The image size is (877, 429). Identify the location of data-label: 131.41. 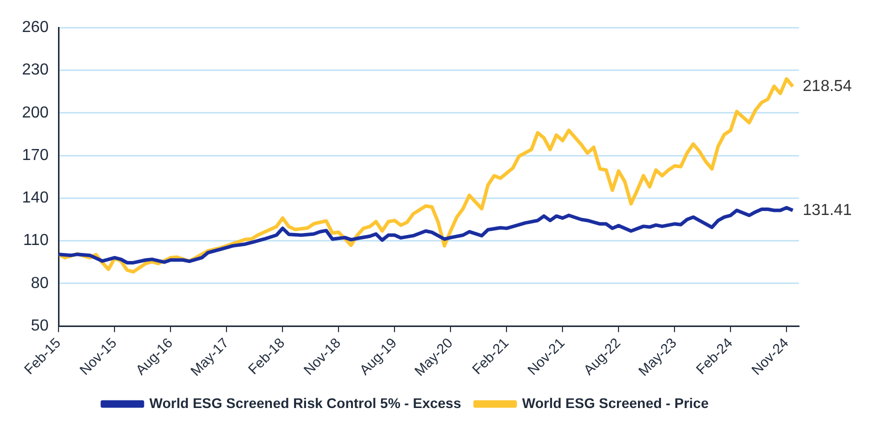
(827, 210).